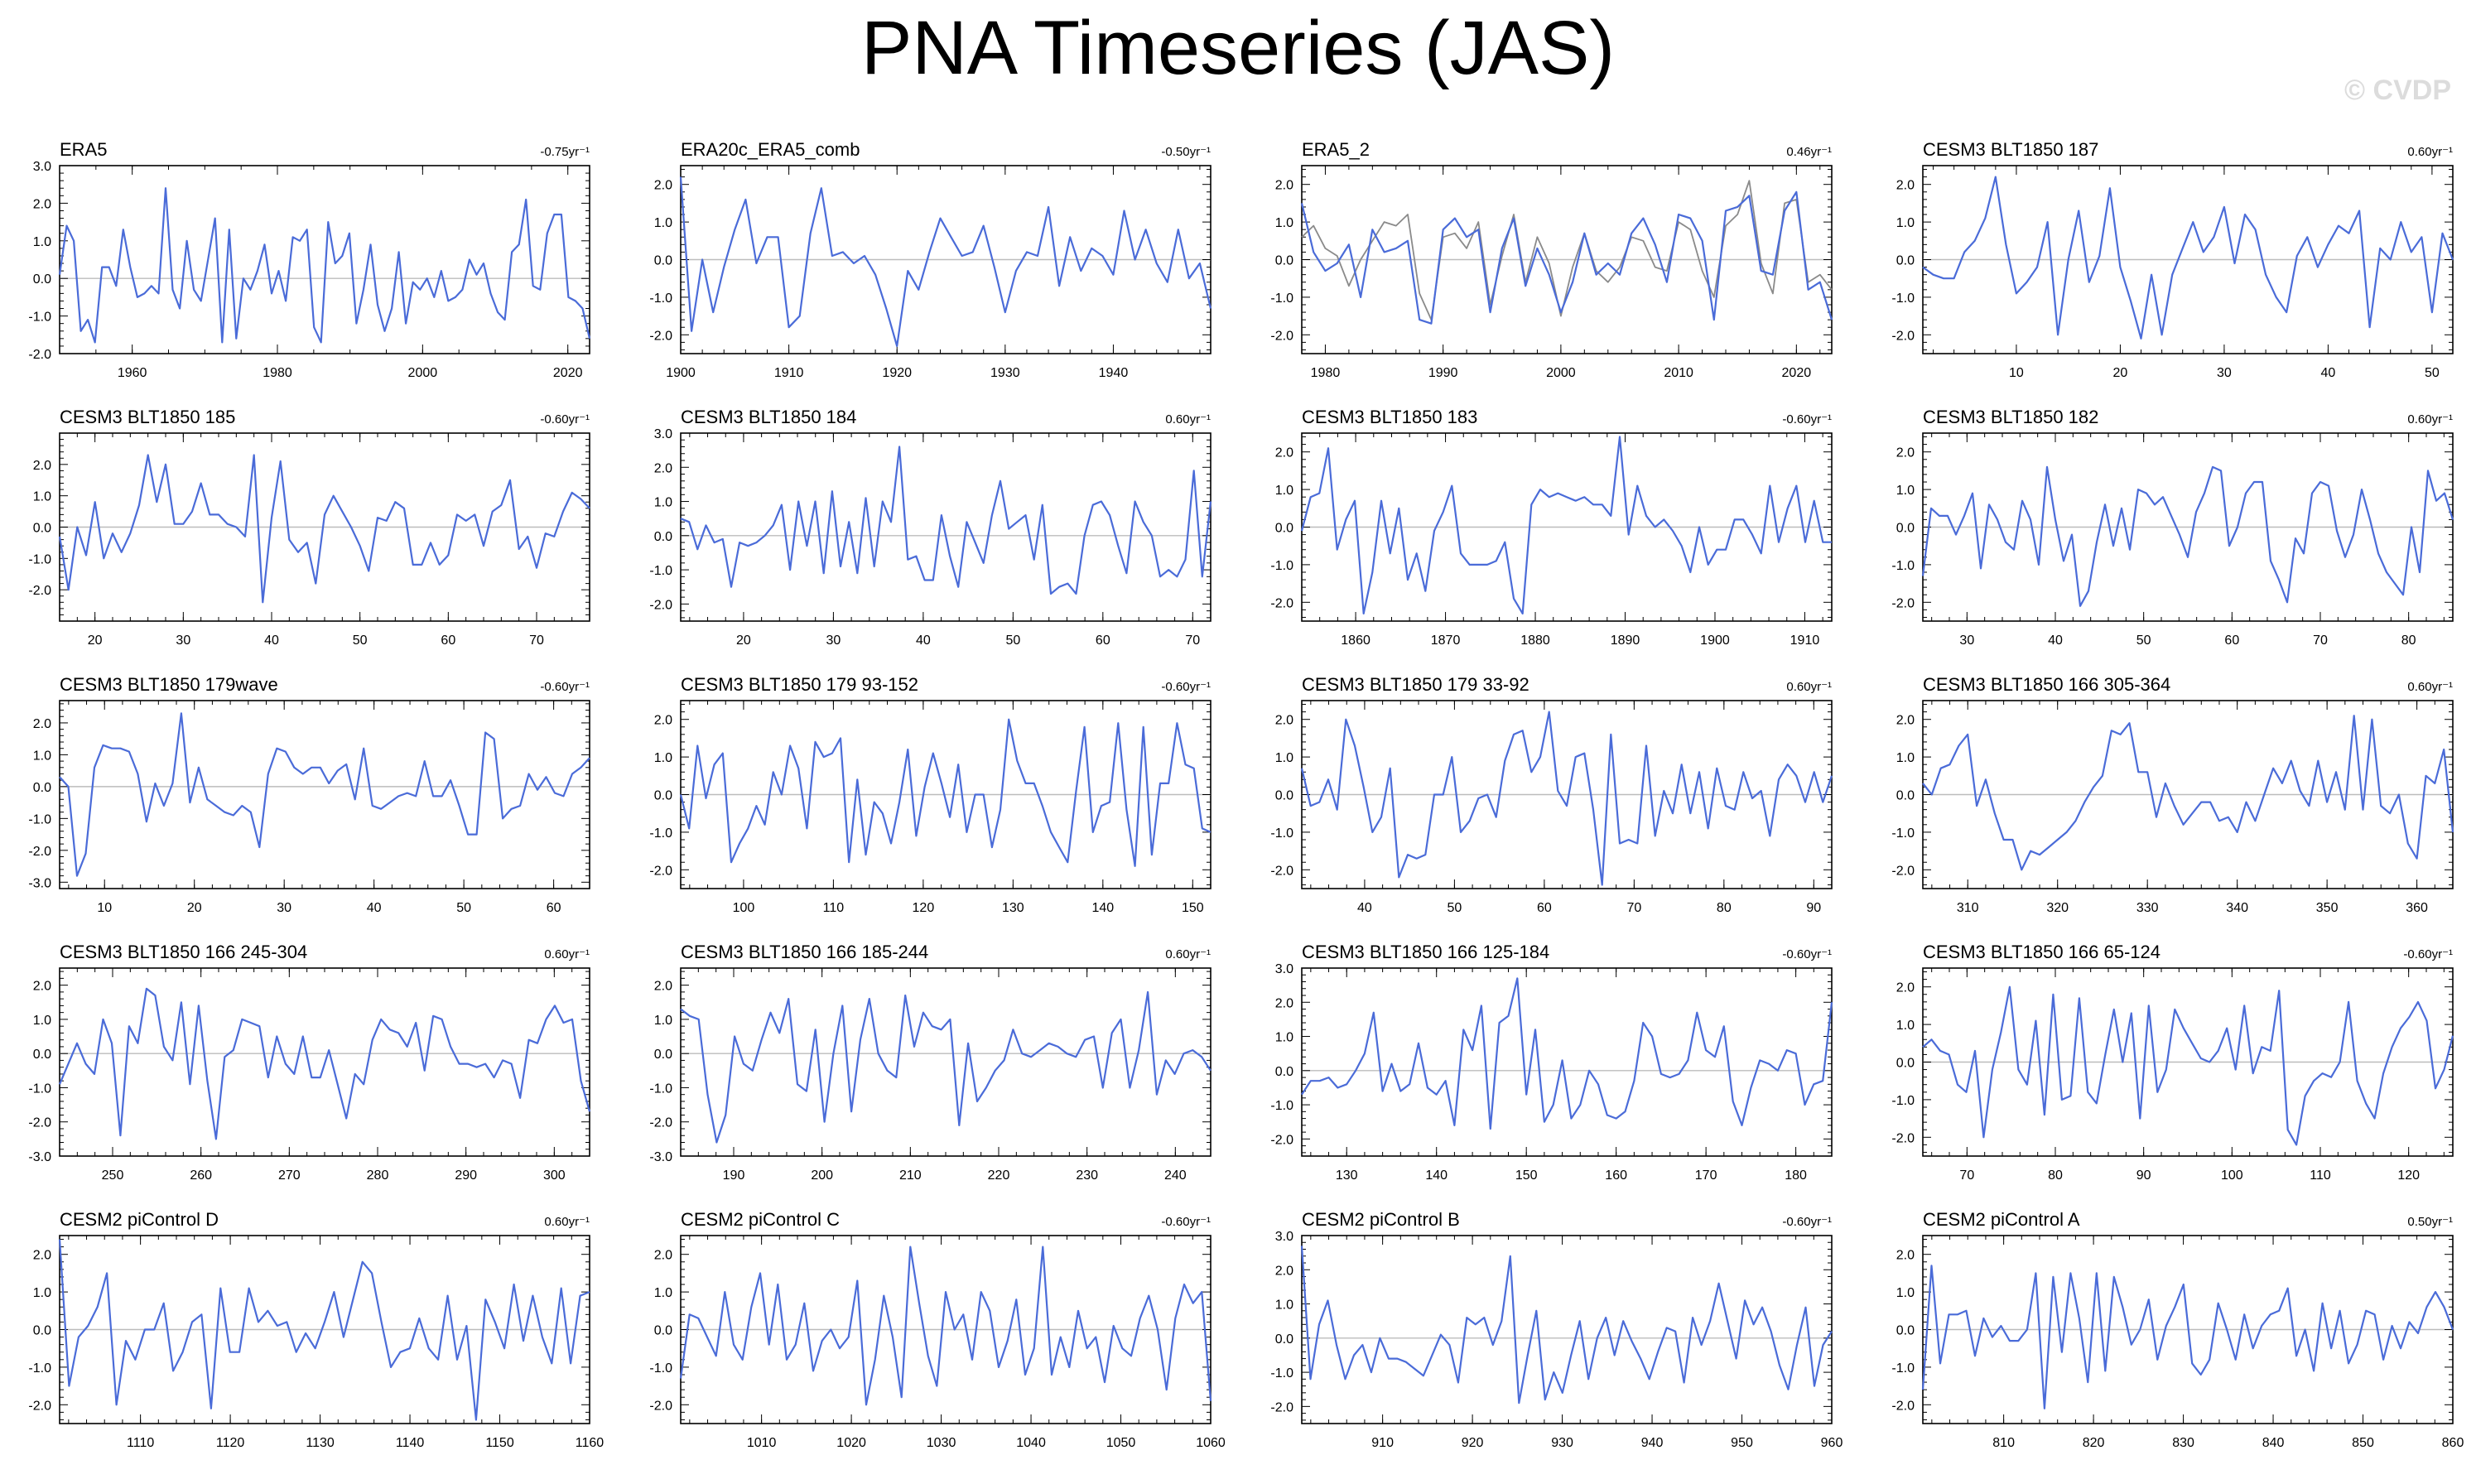  What do you see at coordinates (1968, 908) in the screenshot?
I see `x-tick-label: 310` at bounding box center [1968, 908].